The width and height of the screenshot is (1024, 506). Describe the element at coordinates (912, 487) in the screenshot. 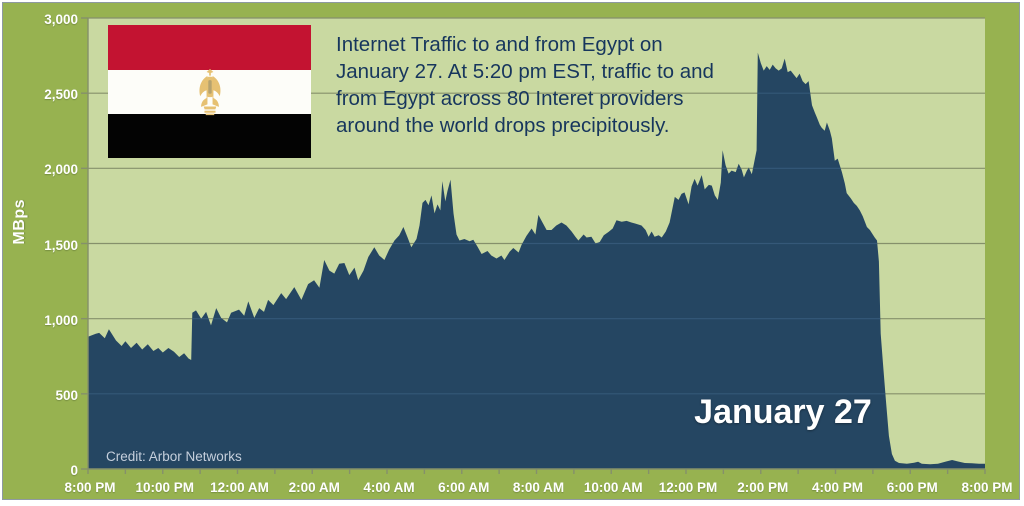

I see `x-axis-tick-label: 6:00 PM` at that location.